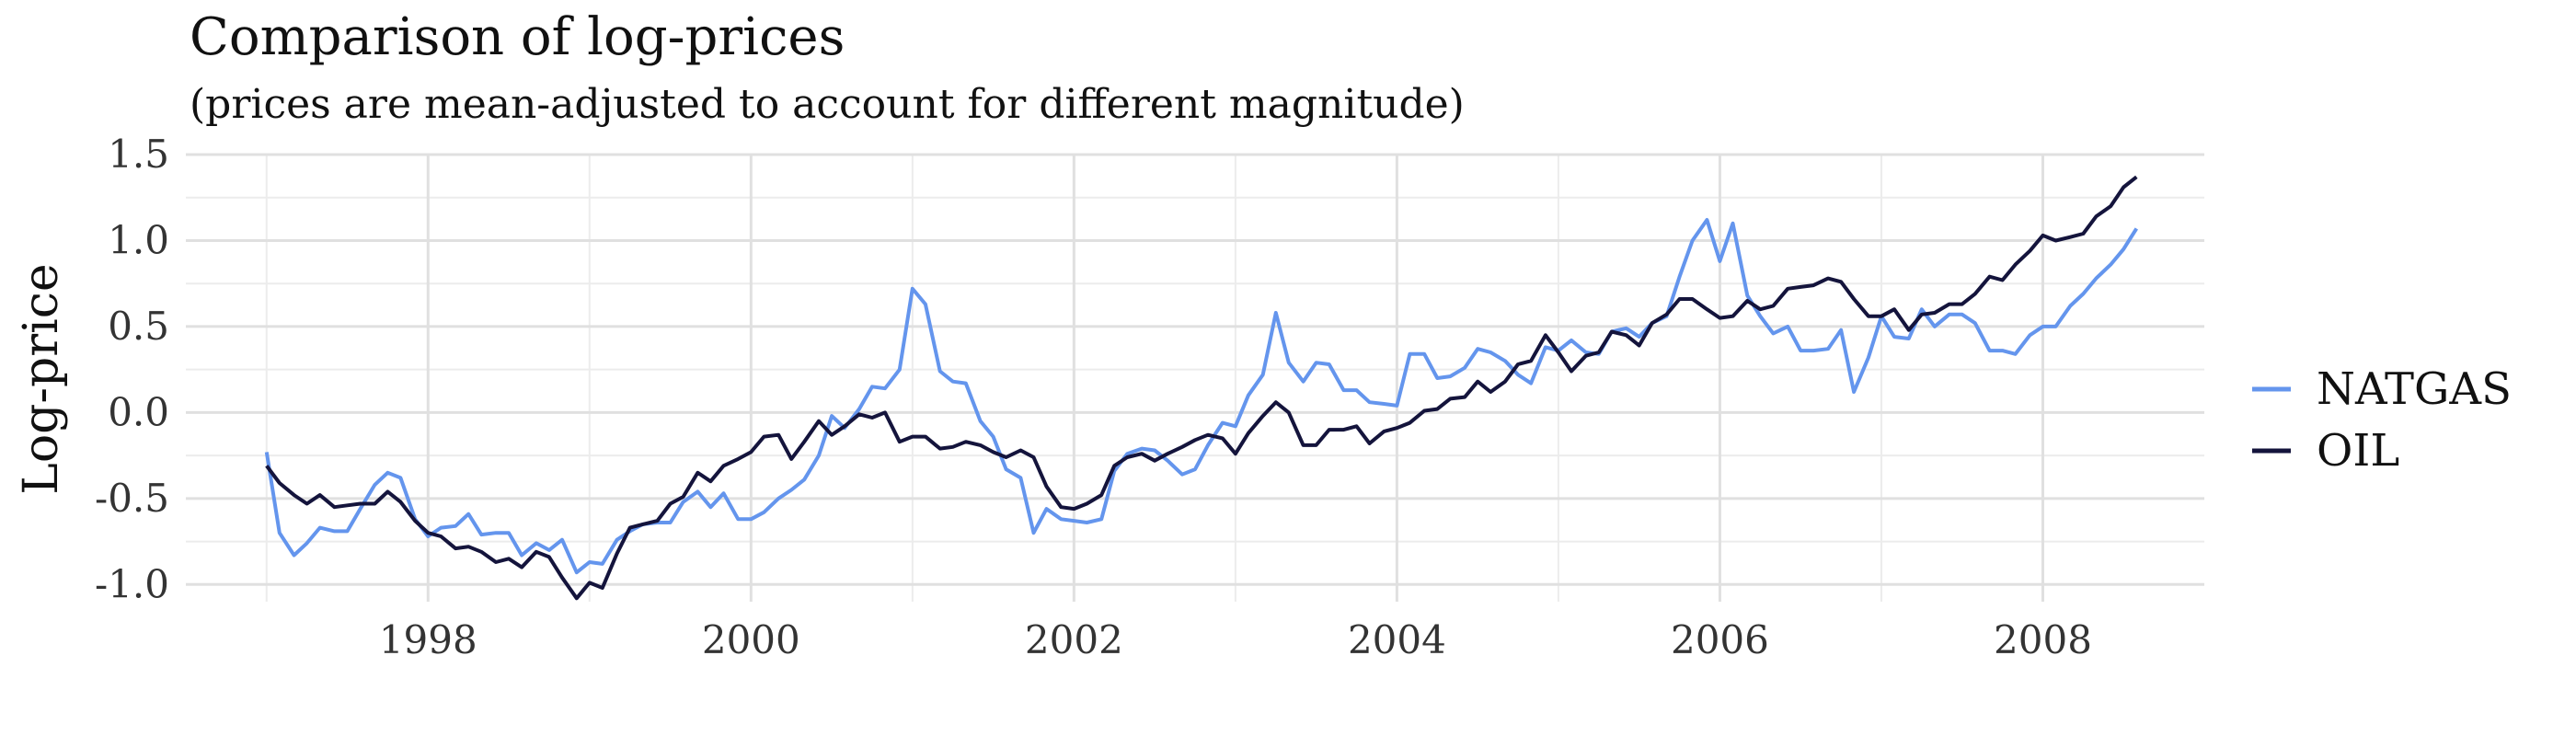 This screenshot has height=736, width=2576. What do you see at coordinates (132, 498) in the screenshot?
I see `y-tick-label: -0.5` at bounding box center [132, 498].